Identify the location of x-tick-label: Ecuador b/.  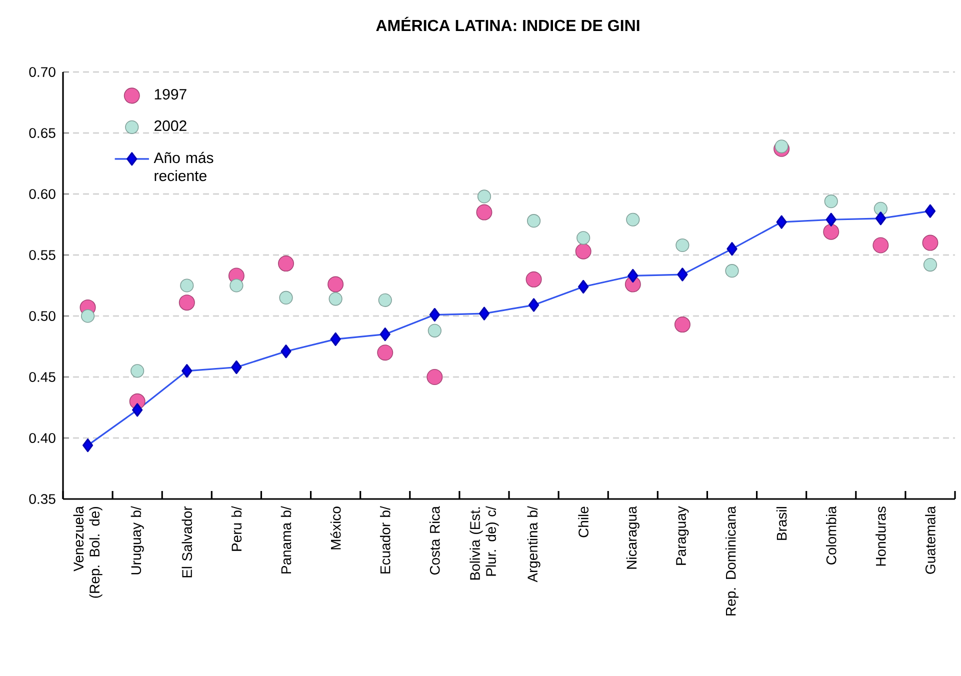
(385, 540).